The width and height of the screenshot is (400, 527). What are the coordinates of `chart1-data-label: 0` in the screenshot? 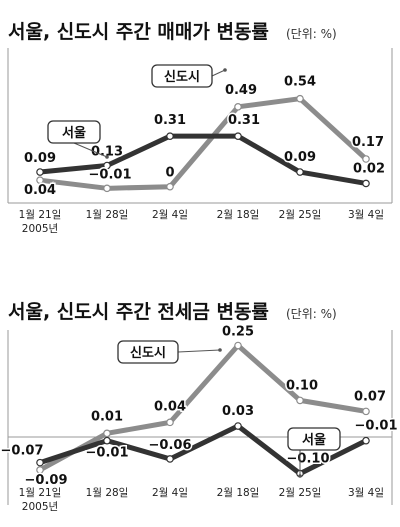 It's located at (169, 173).